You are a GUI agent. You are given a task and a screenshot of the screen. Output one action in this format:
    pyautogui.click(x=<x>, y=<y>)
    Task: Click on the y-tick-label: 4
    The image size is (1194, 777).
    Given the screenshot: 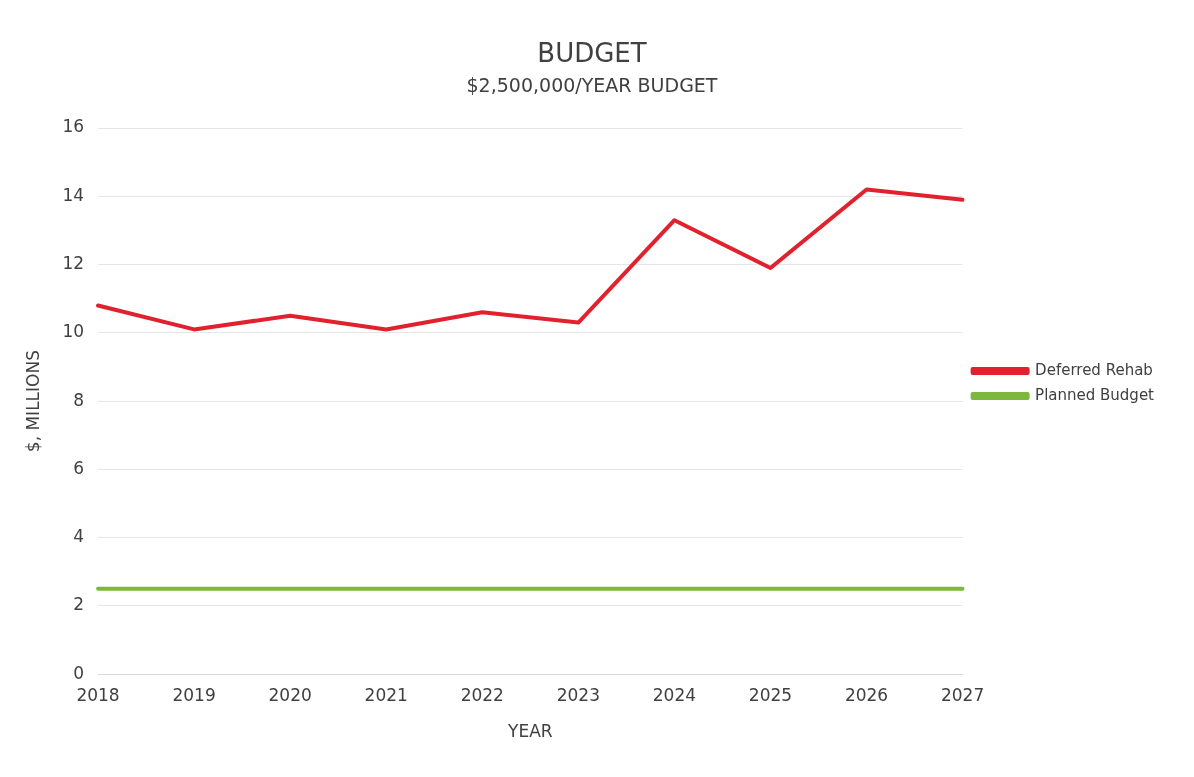 What is the action you would take?
    pyautogui.click(x=79, y=536)
    